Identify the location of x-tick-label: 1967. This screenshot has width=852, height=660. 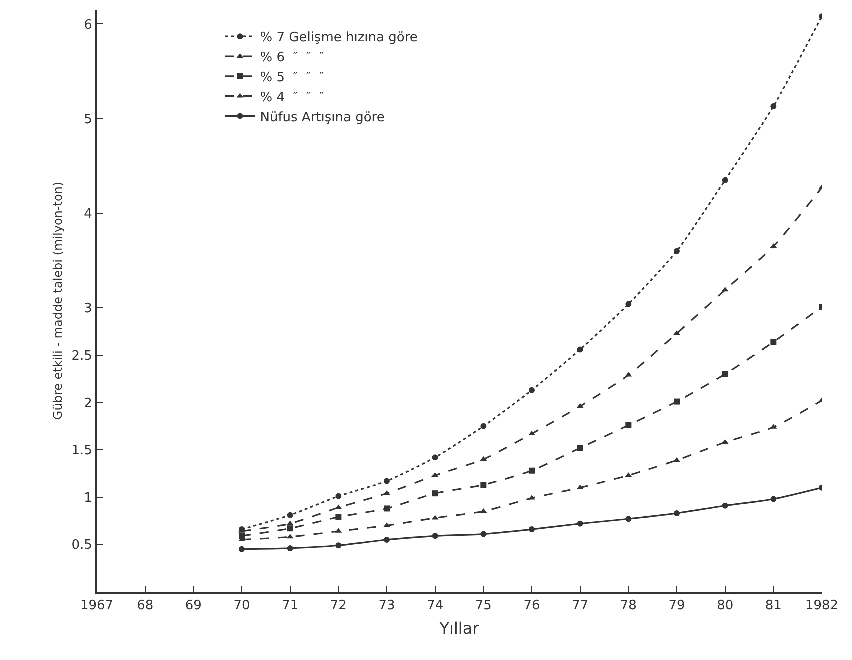
(97, 606).